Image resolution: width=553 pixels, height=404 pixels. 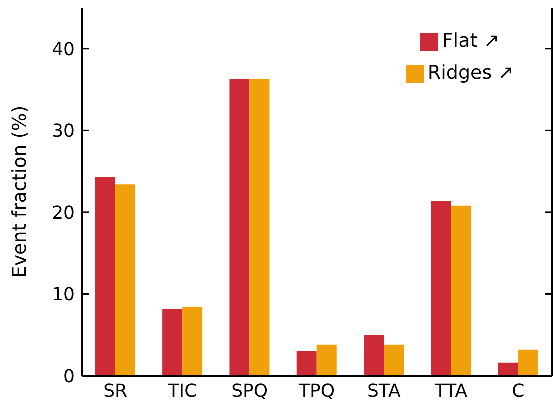 I want to click on y-tick-label: 40, so click(x=63, y=49).